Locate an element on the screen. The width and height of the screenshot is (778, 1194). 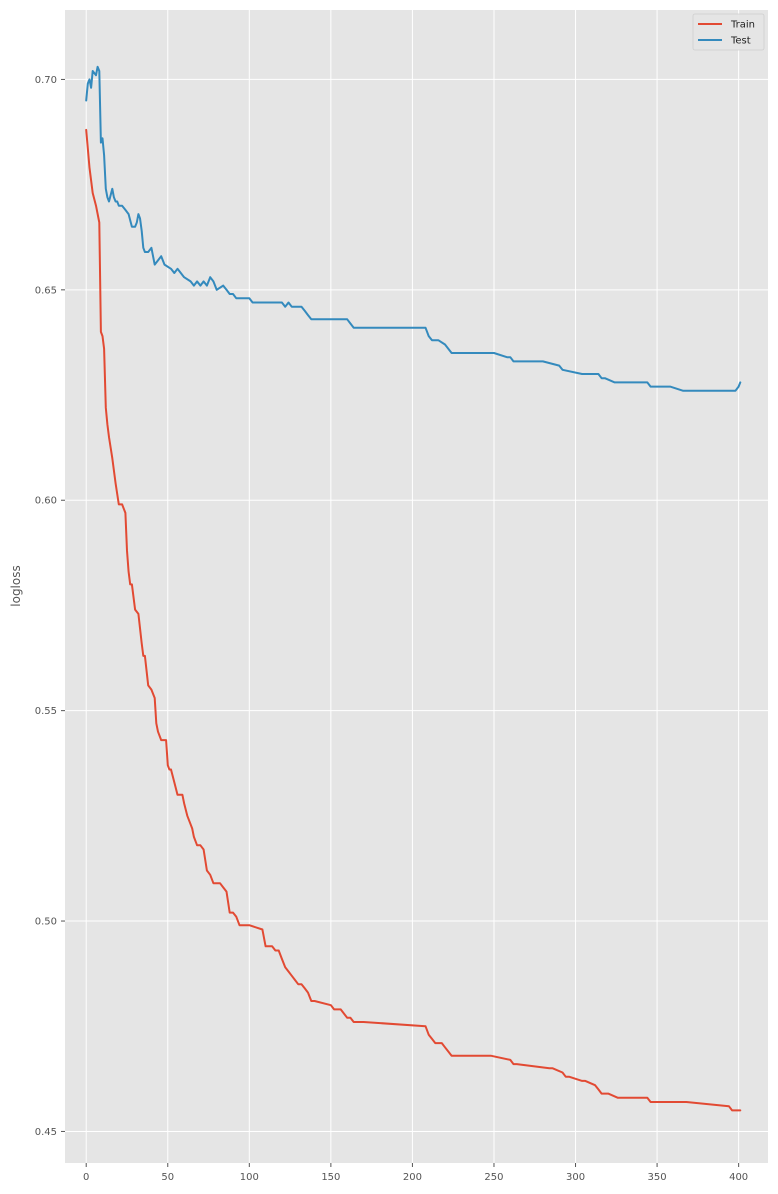
y-axis-label: logloss is located at coordinates (16, 585).